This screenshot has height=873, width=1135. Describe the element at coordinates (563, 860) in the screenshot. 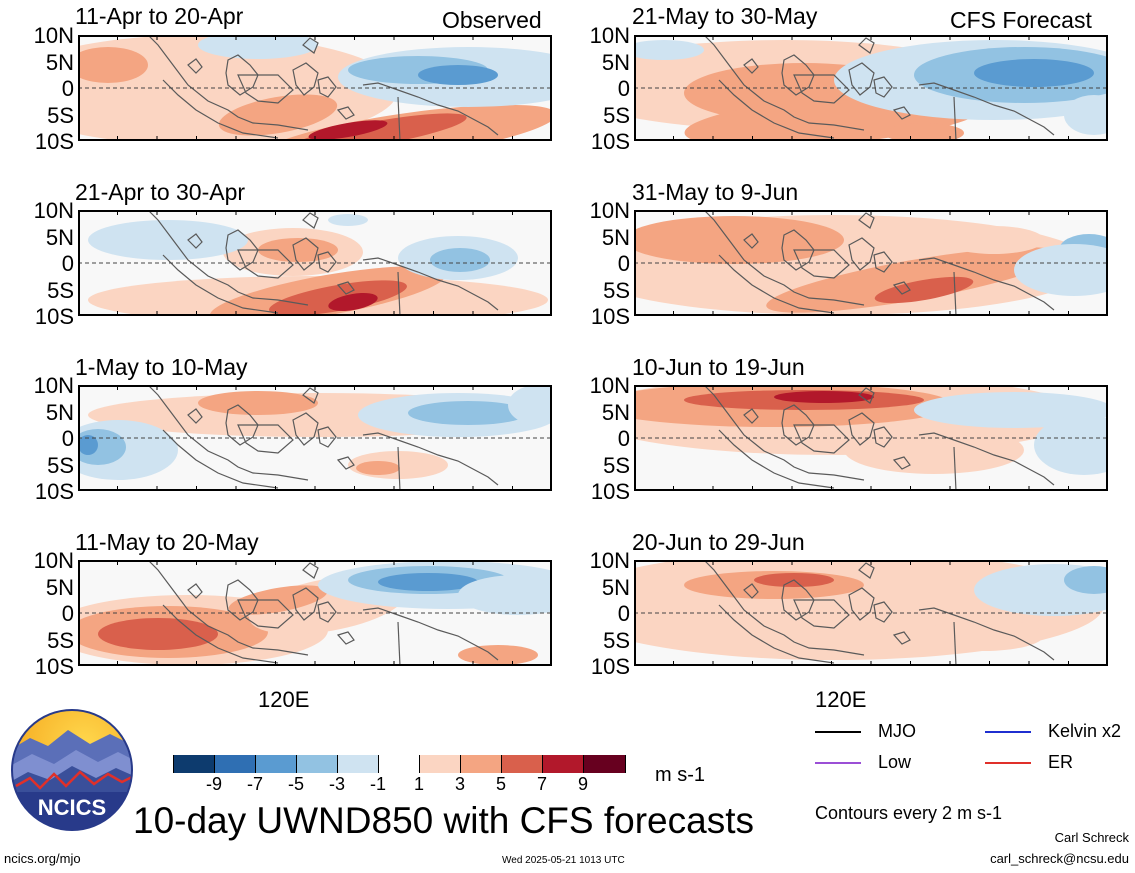

I see `footer-timestamp: Wed 2025-05-21 1013 UTC` at that location.